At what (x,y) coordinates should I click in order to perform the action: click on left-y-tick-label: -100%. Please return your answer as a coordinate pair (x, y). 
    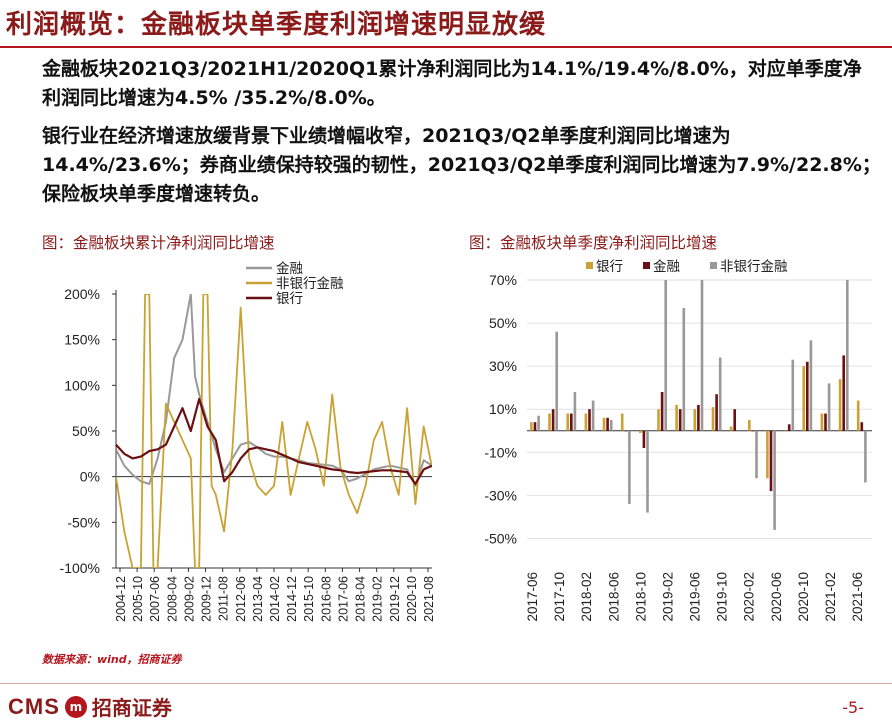
    Looking at the image, I should click on (80, 568).